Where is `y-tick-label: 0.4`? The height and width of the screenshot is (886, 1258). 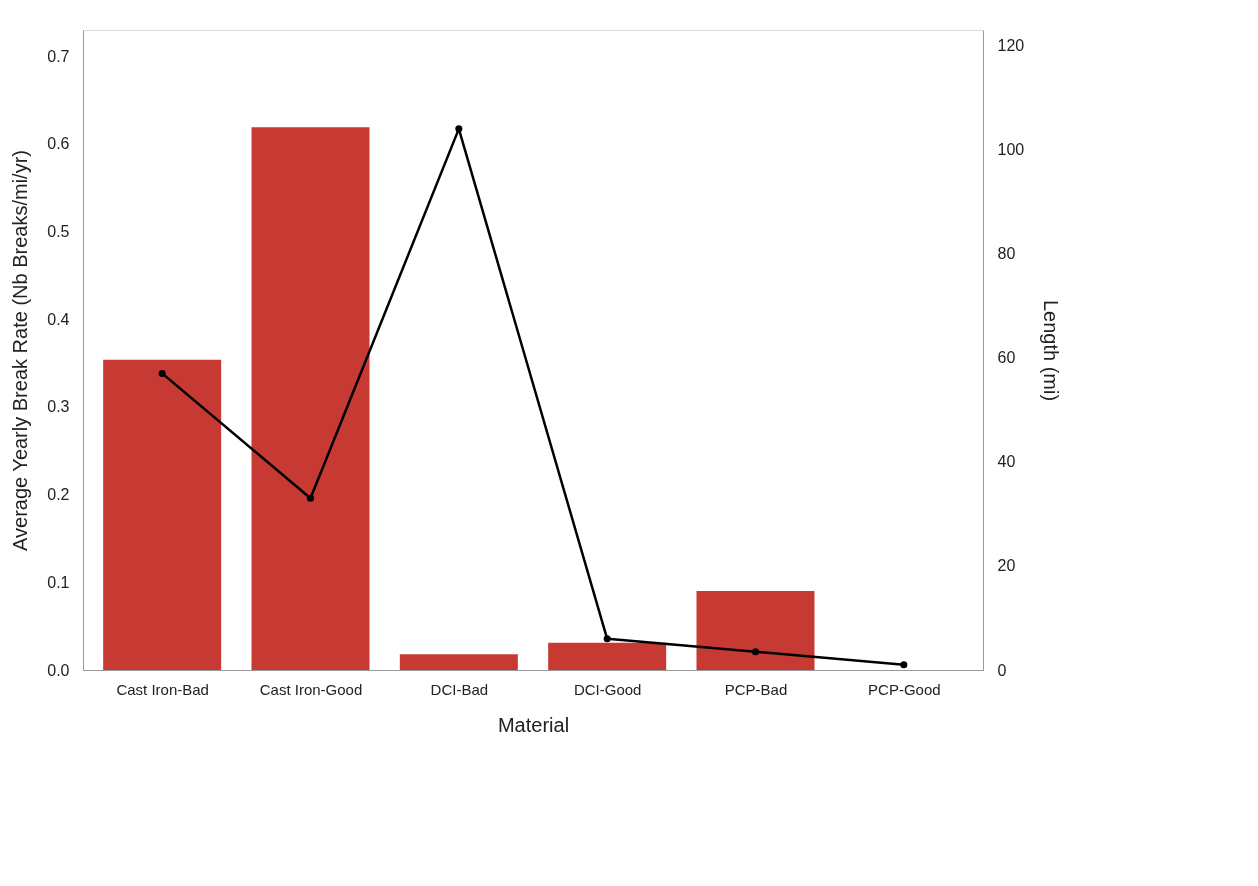
y-tick-label: 0.4 is located at coordinates (58, 319).